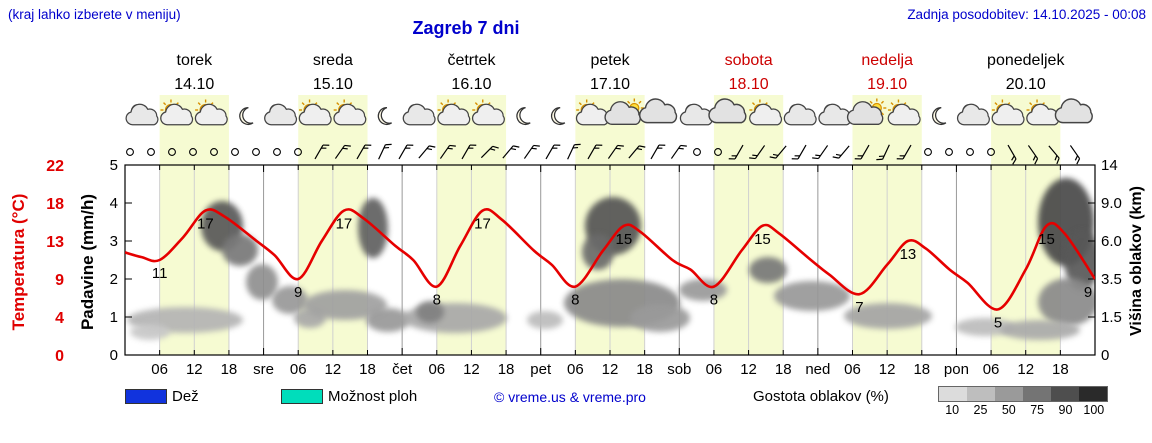  What do you see at coordinates (1105, 355) in the screenshot?
I see `svg-text: 0` at bounding box center [1105, 355].